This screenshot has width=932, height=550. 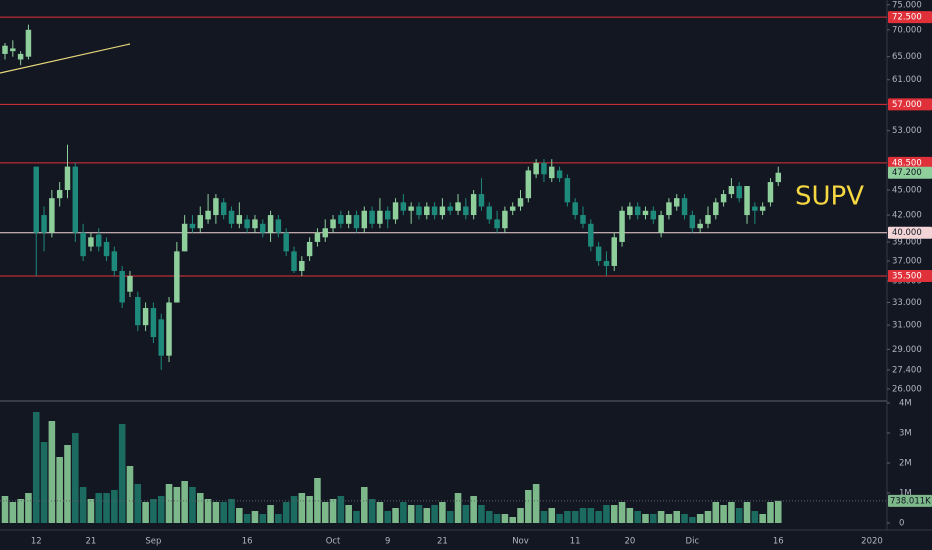 What do you see at coordinates (907, 242) in the screenshot?
I see `y-tick-label: 39.000` at bounding box center [907, 242].